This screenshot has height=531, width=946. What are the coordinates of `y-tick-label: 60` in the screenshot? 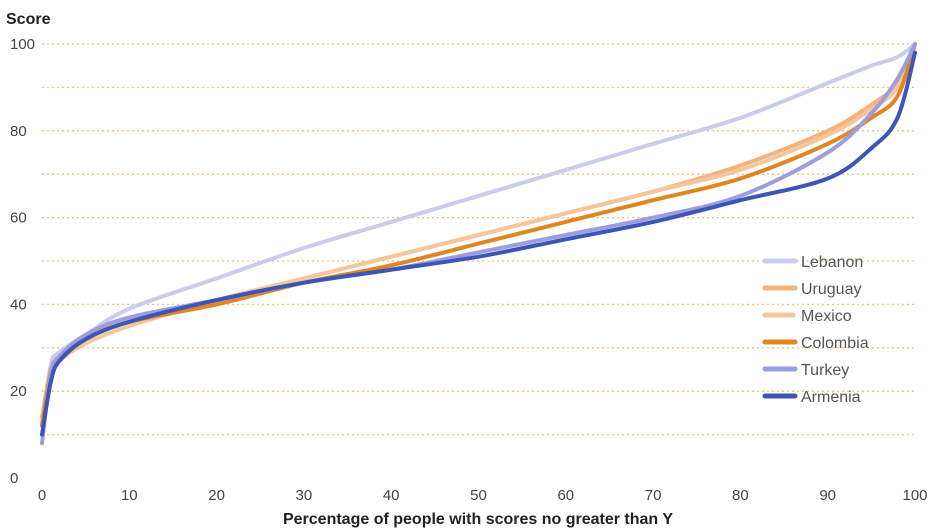 It's located at (18, 218).